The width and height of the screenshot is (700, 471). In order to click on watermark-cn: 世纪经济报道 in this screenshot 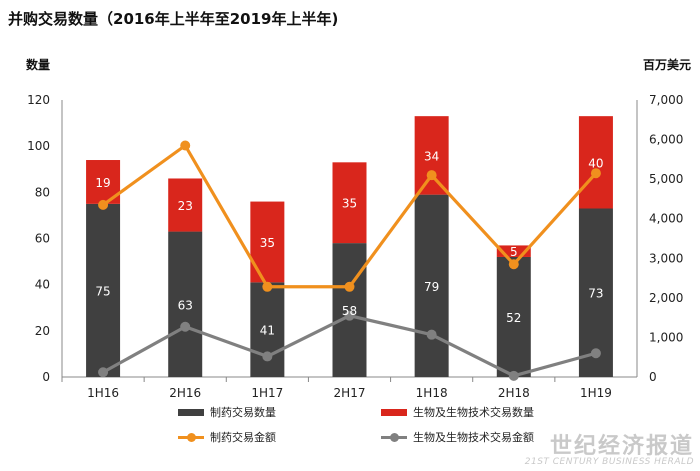, I will do `click(621, 446)`.